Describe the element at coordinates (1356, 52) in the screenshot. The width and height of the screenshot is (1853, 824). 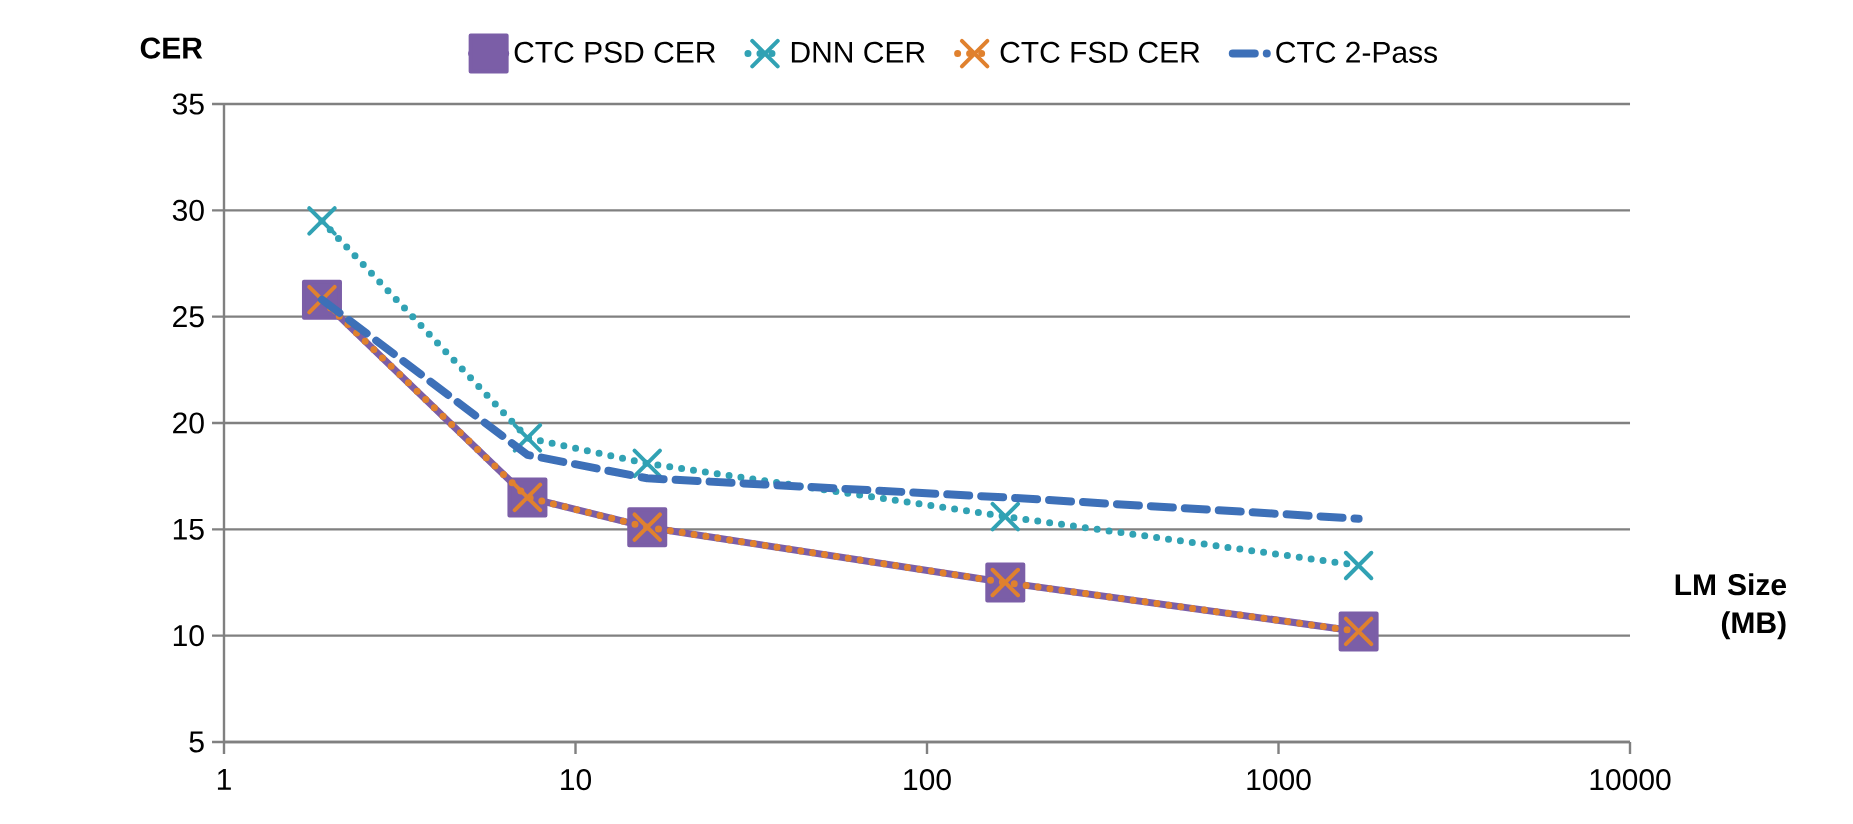
I see `legend-label: CTC 2-Pass` at that location.